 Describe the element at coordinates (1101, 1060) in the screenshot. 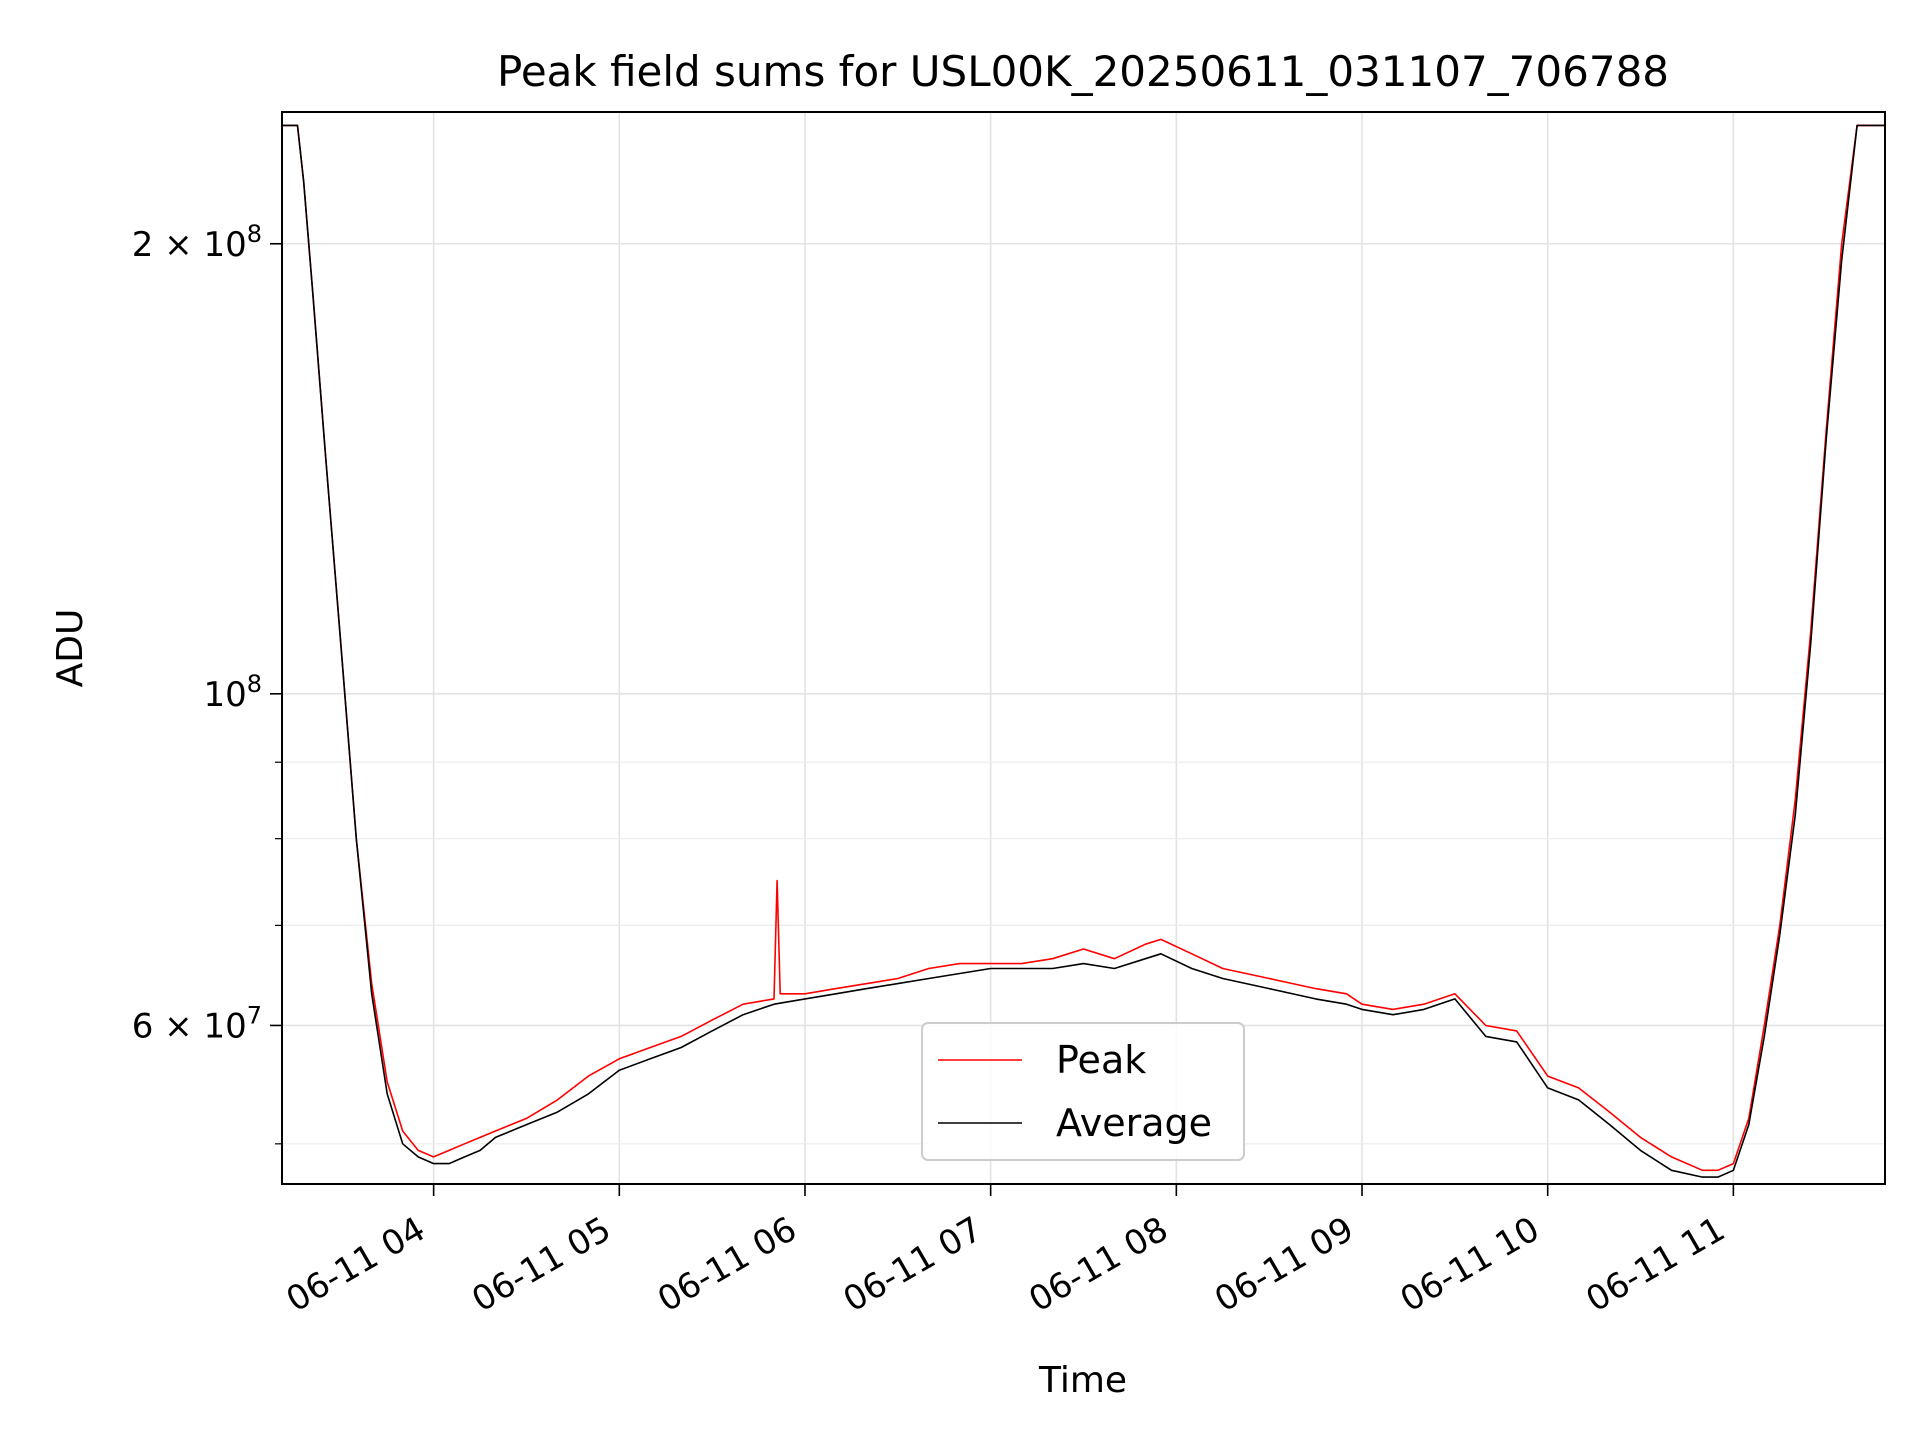

I see `legend-label-peak: Peak` at that location.